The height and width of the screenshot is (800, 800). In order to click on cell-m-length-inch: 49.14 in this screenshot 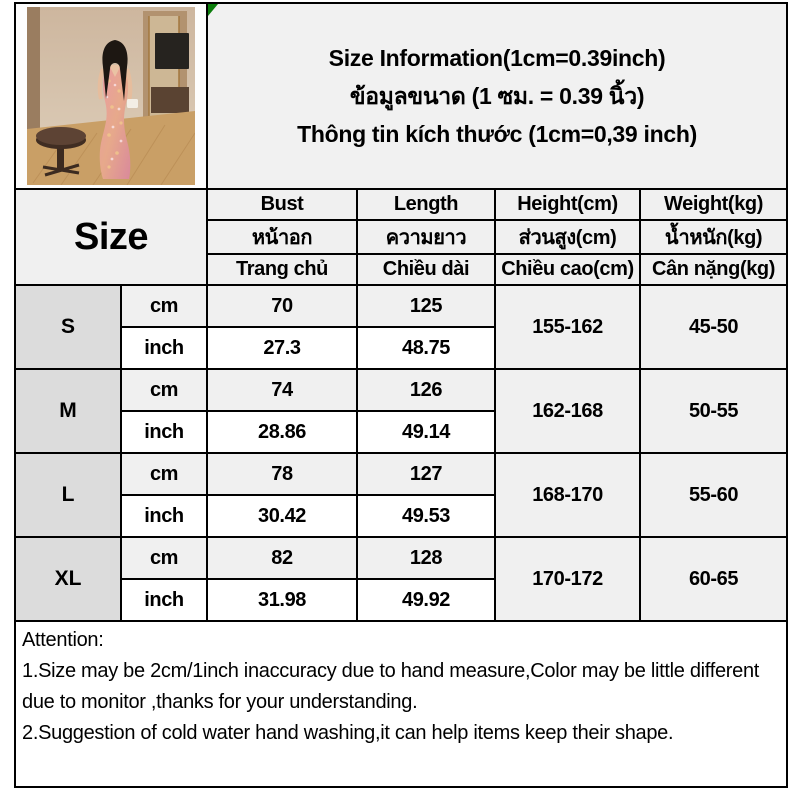, I will do `click(426, 432)`.